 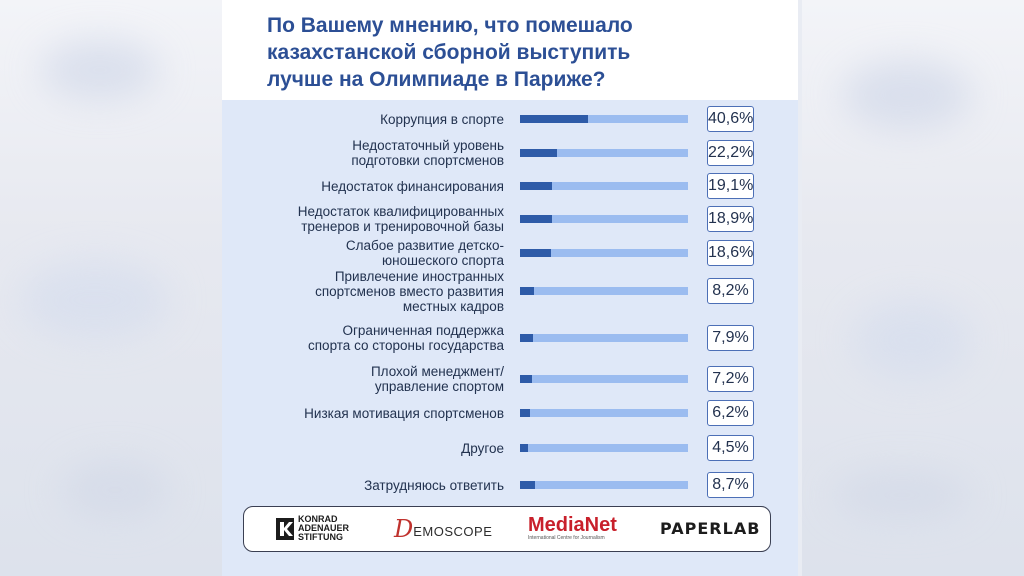 What do you see at coordinates (730, 253) in the screenshot?
I see `value-label: 18,6%` at bounding box center [730, 253].